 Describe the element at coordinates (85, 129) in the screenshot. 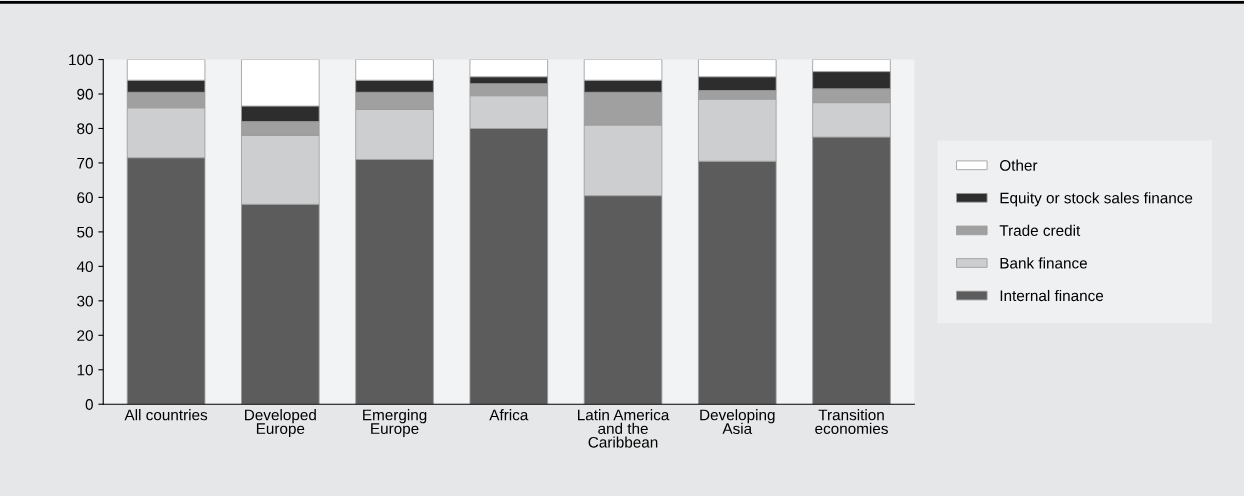

I see `y-tick-label: 80` at that location.